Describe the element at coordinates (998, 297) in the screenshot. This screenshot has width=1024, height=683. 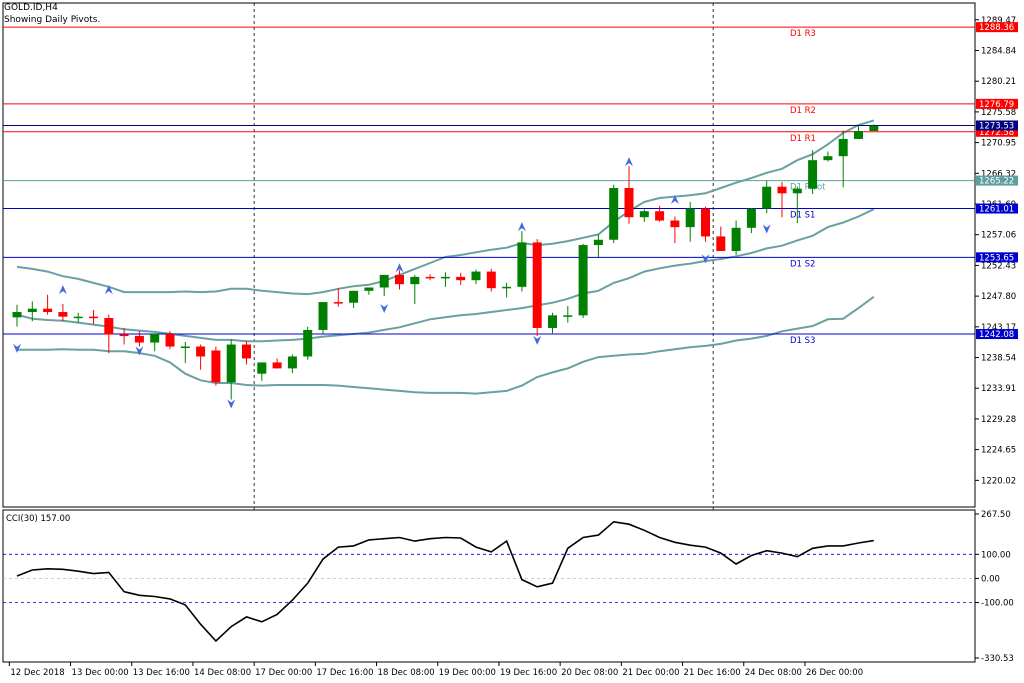
I see `price-tick-label: 1247.80` at that location.